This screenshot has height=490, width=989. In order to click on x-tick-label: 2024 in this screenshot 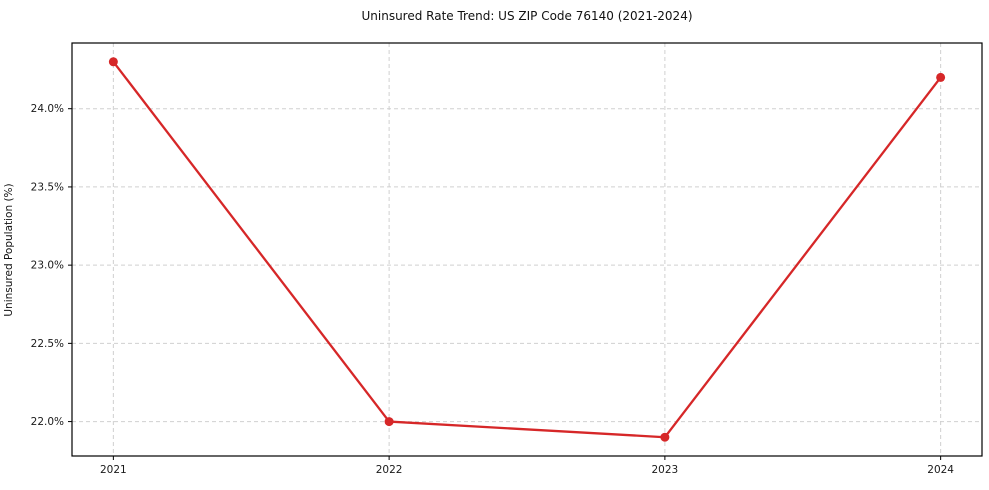, I will do `click(940, 470)`.